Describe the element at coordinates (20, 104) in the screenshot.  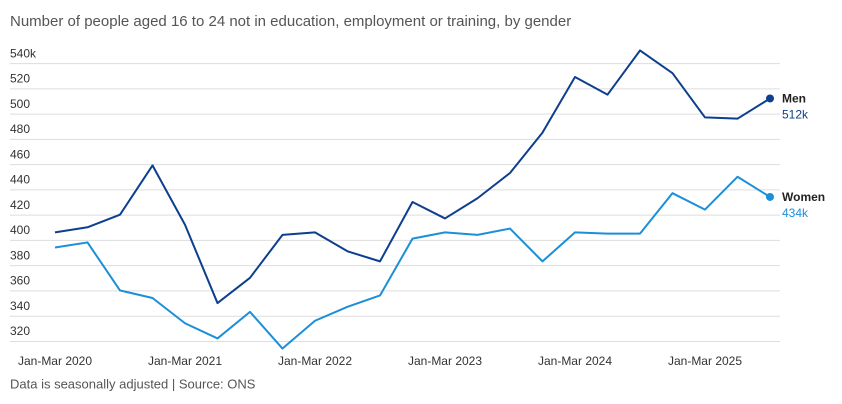
I see `y-tick-label: 500` at that location.